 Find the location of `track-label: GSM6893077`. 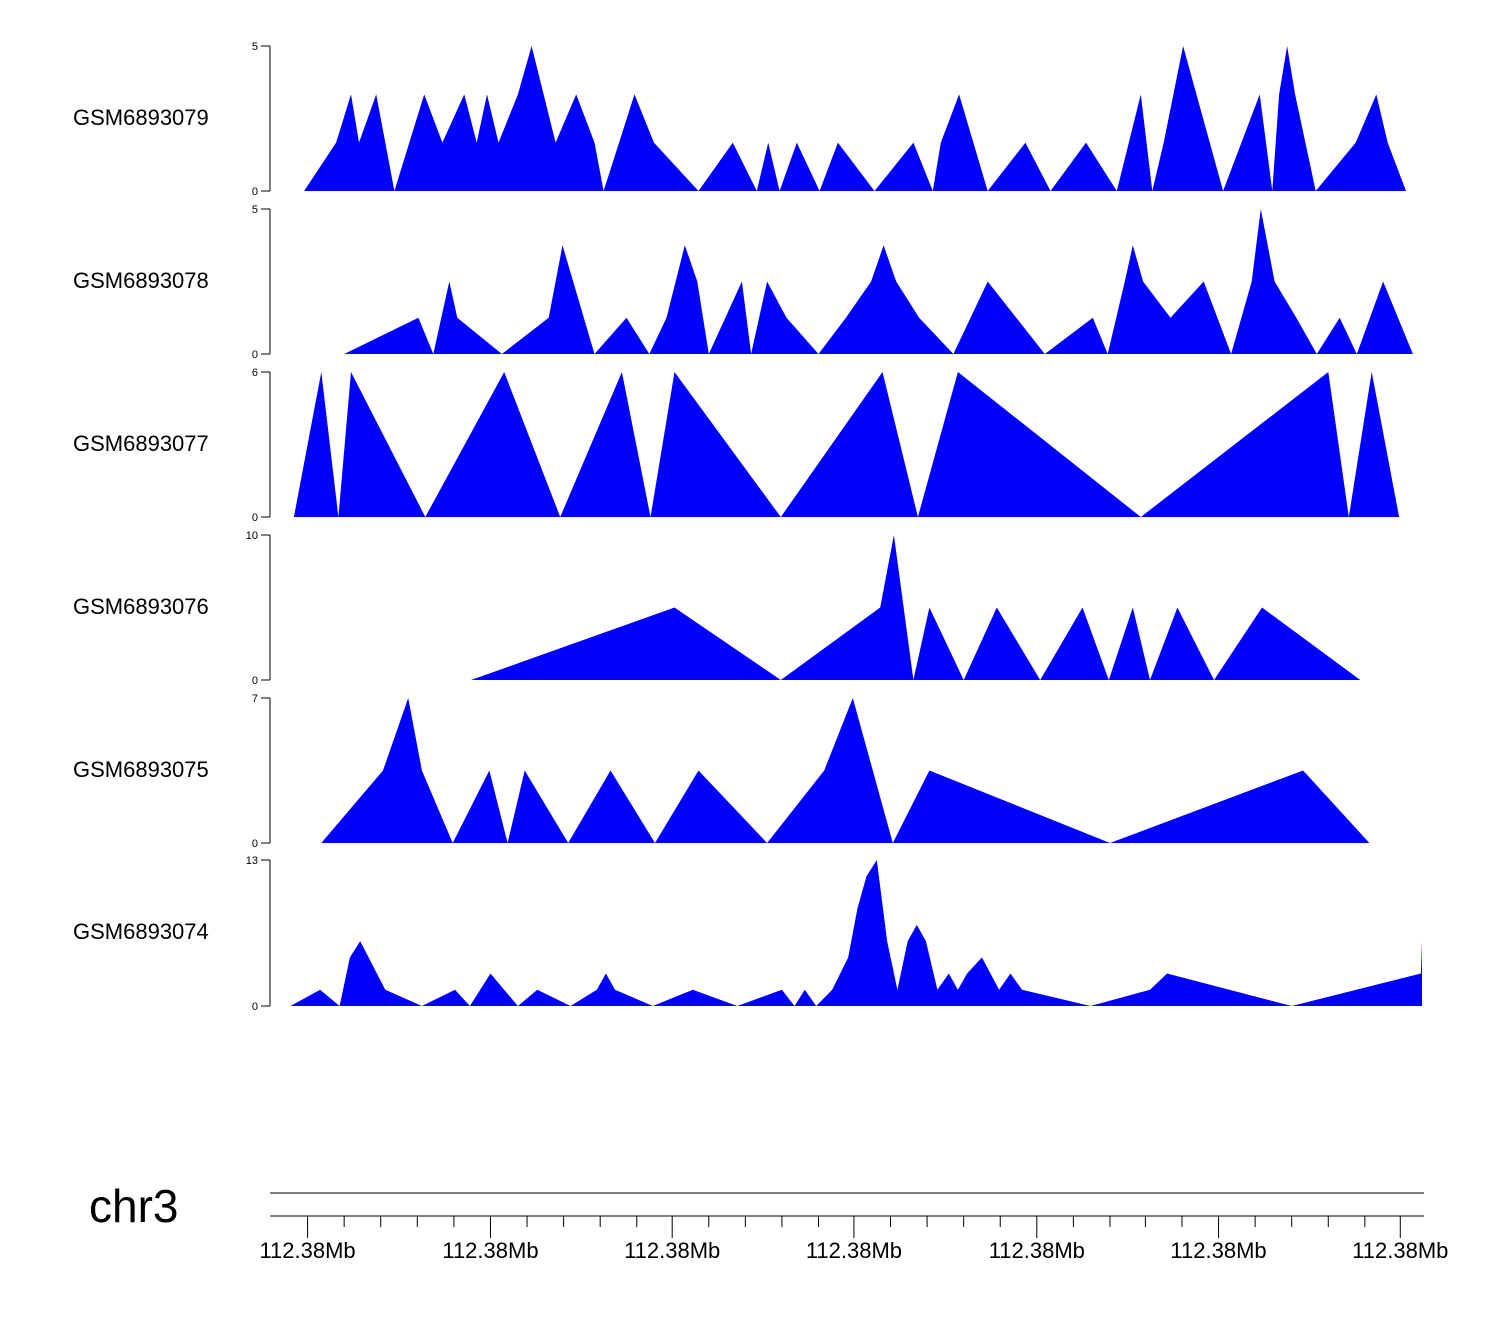

track-label: GSM6893077 is located at coordinates (141, 443).